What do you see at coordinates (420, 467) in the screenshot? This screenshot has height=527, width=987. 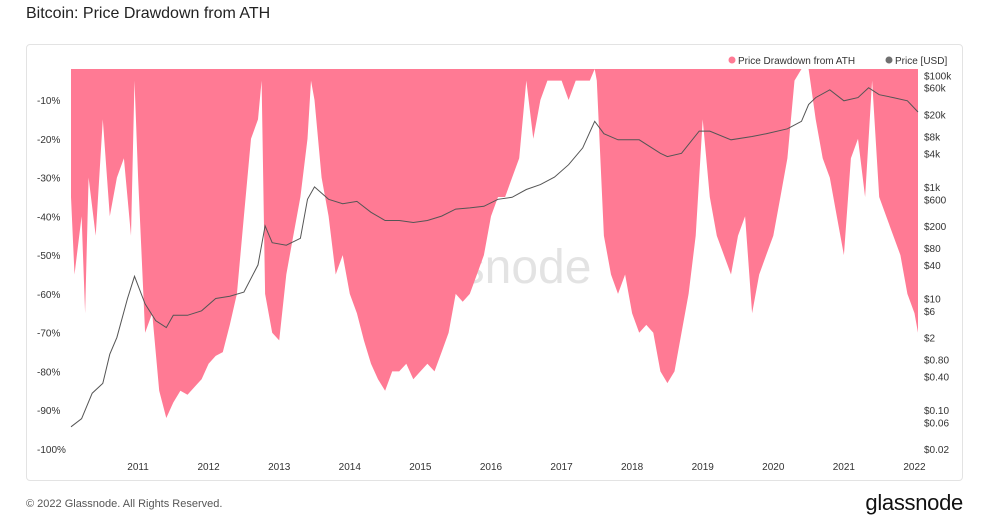 I see `x-axis-tick-label: 2015` at bounding box center [420, 467].